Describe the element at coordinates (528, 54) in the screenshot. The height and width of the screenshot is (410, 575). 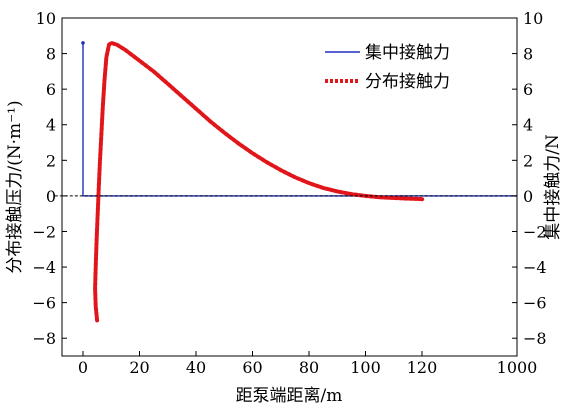
I see `y-tick-label-right-8: 8` at that location.